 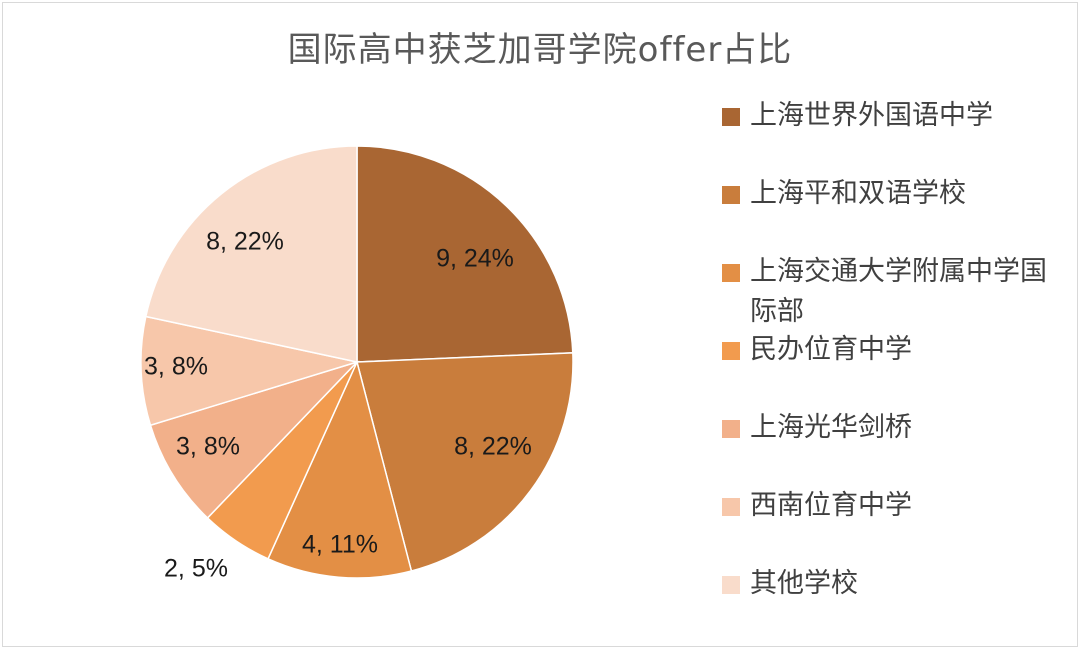 I want to click on legend-item: 上海平和双语学校, so click(x=891, y=194).